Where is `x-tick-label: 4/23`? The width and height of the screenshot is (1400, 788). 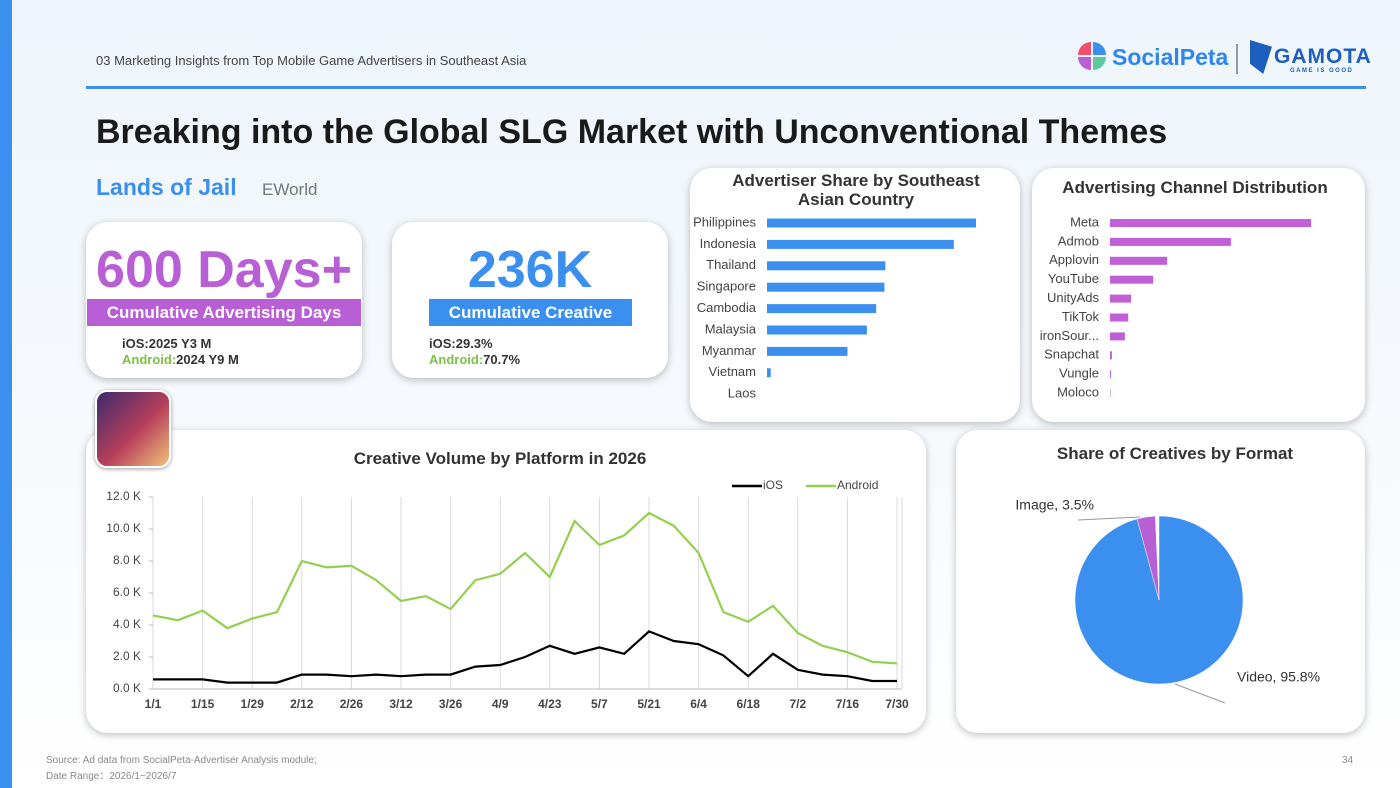 x-tick-label: 4/23 is located at coordinates (550, 704).